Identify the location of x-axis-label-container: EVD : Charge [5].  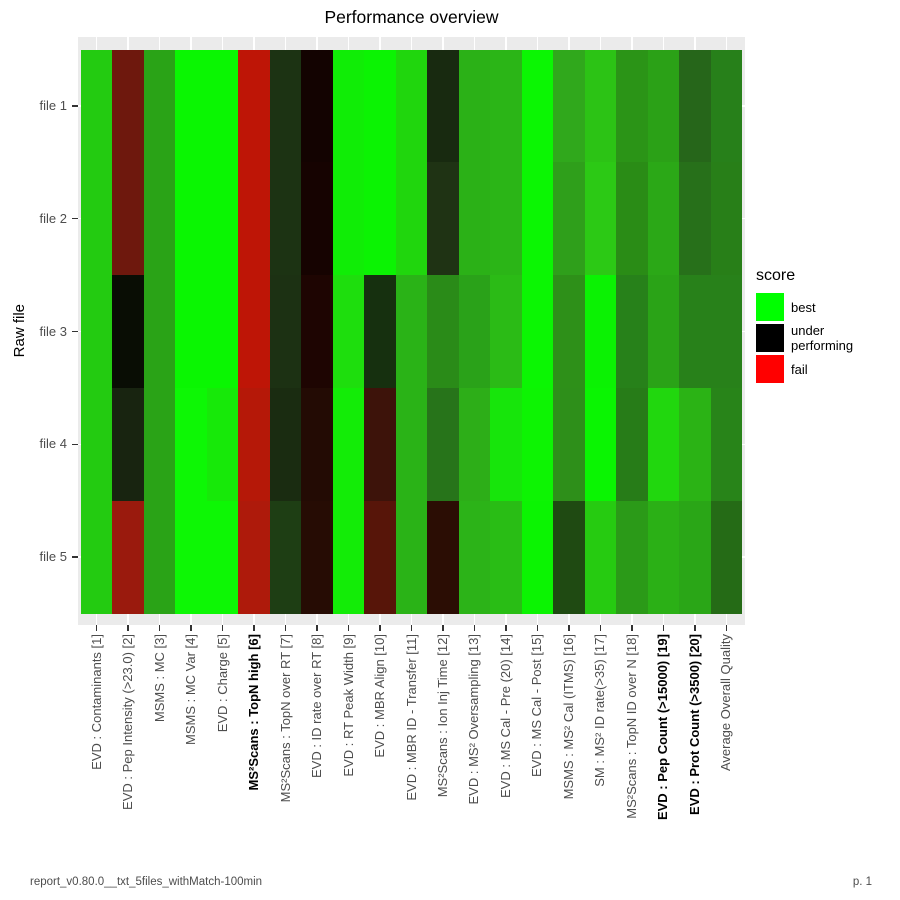
(223, 751).